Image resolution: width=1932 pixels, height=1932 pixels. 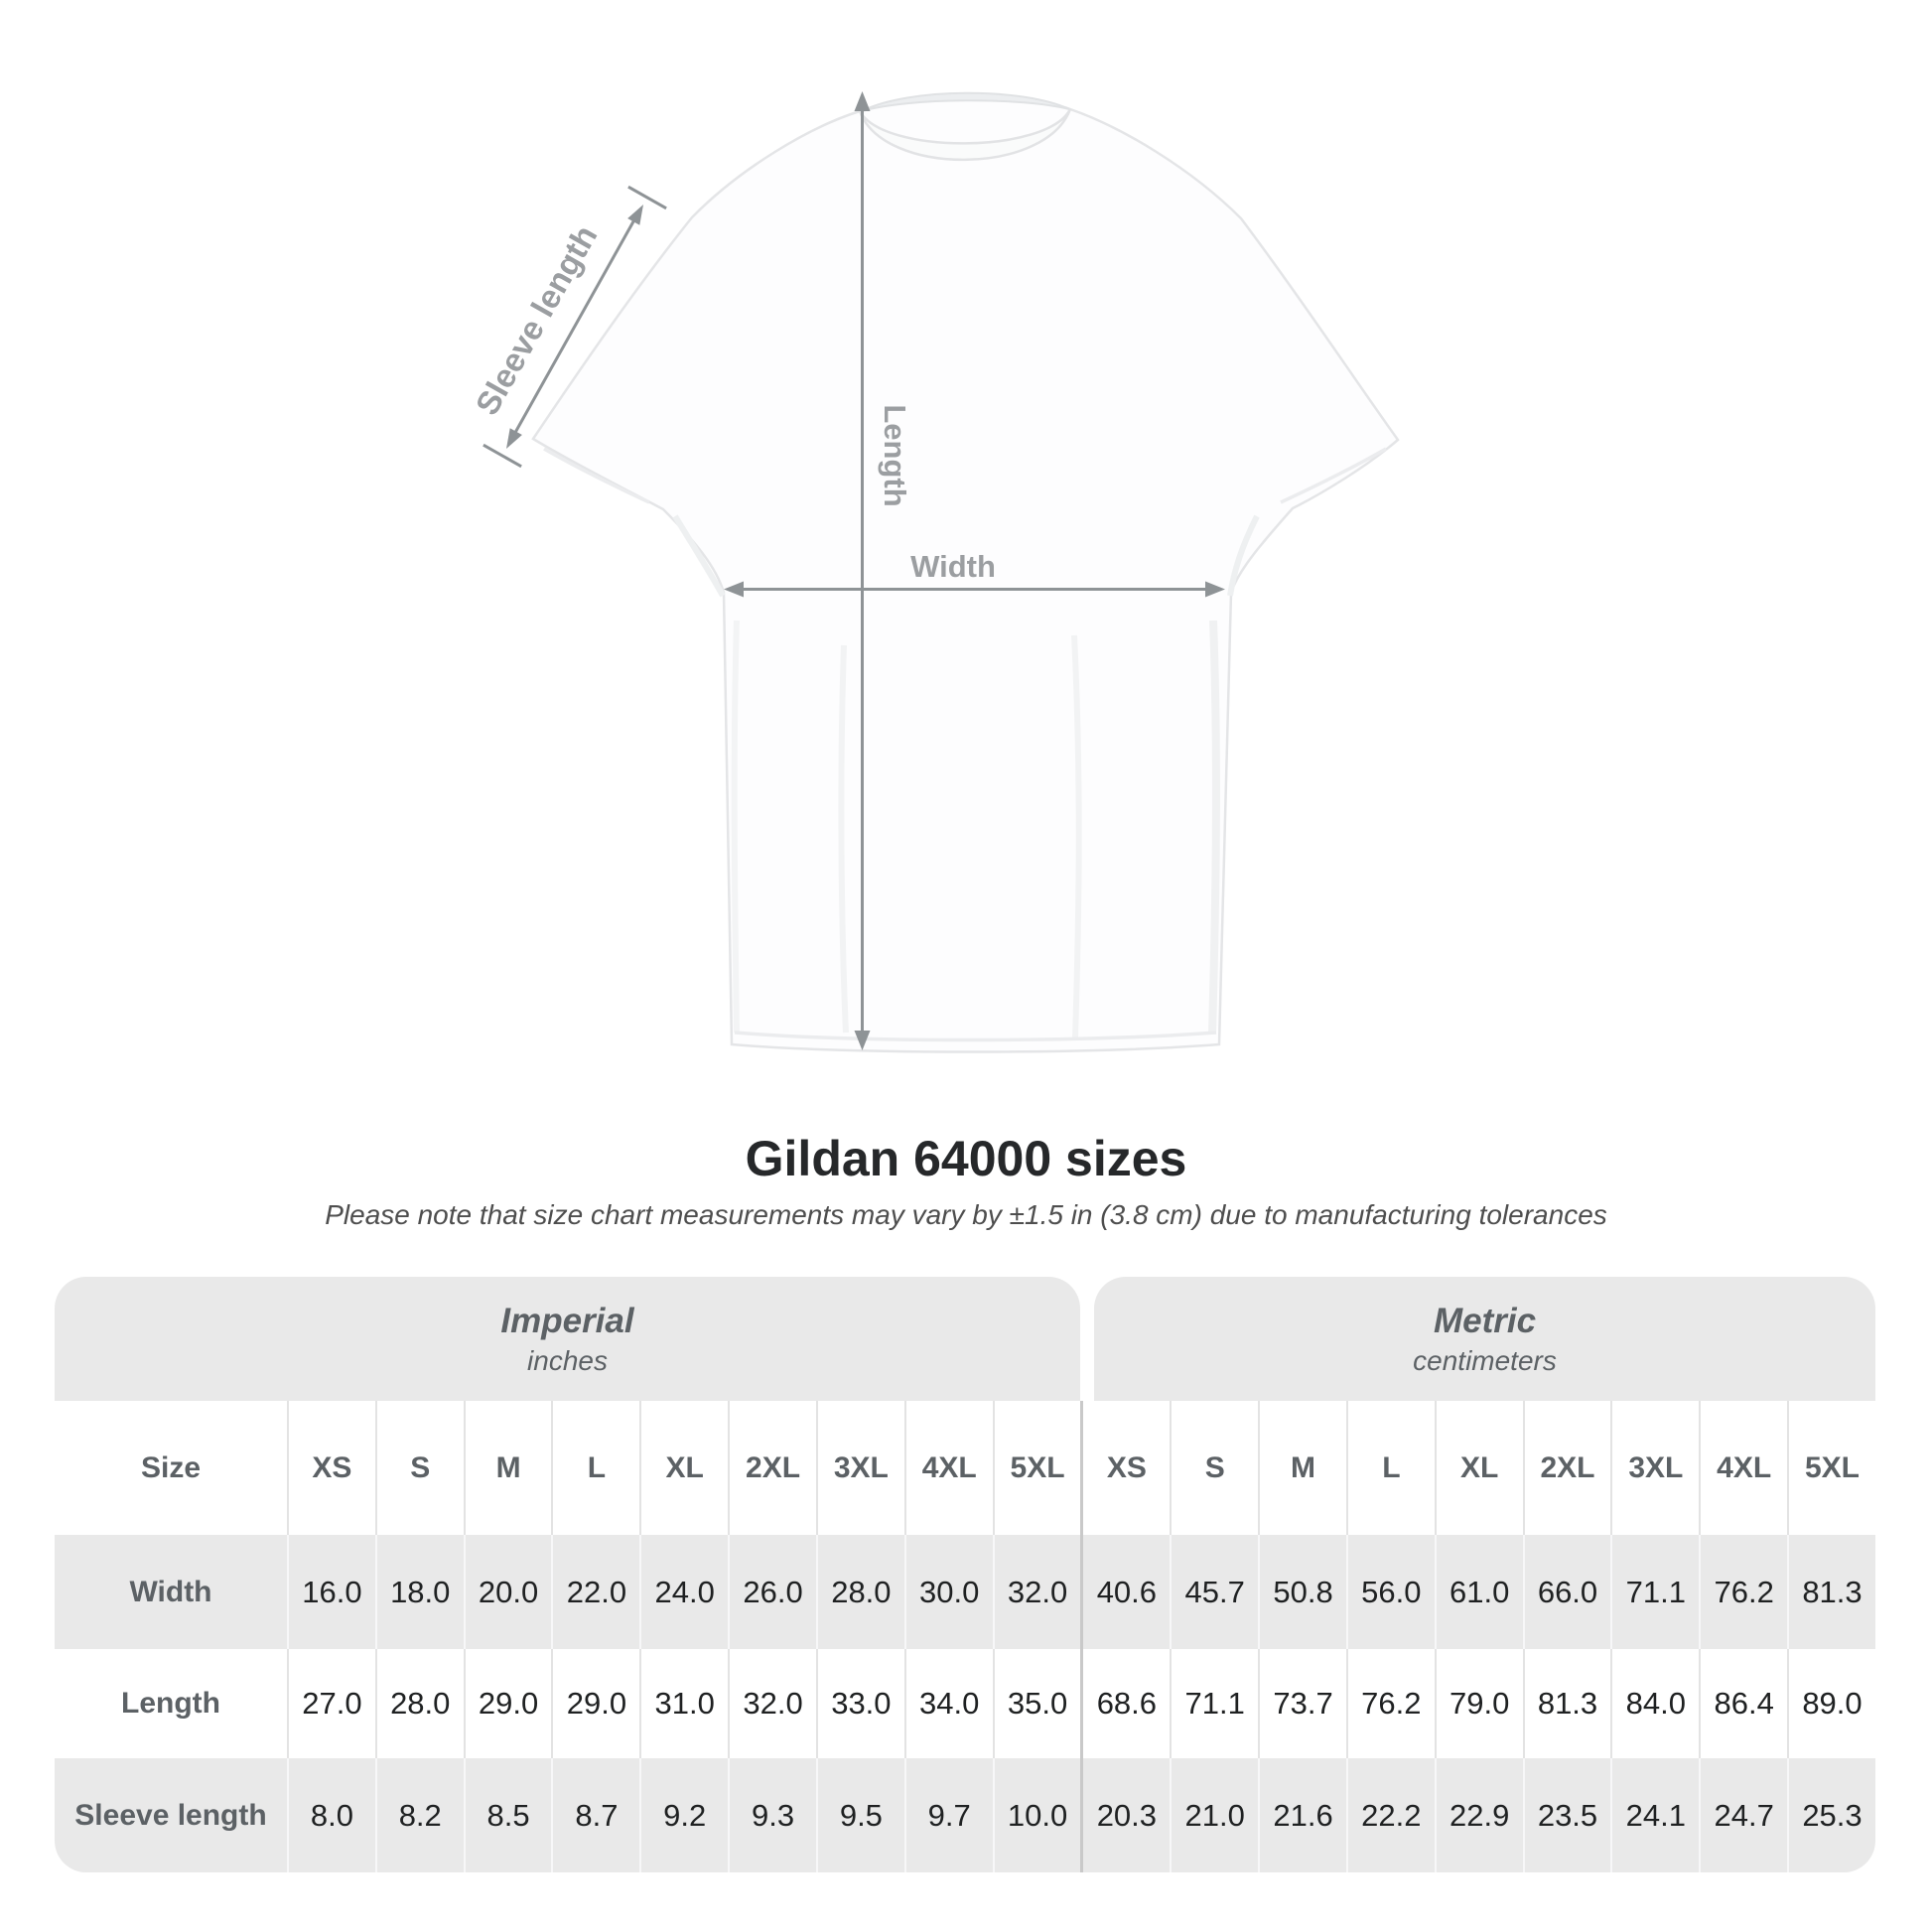 What do you see at coordinates (1655, 1703) in the screenshot?
I see `table-cell: 84.0` at bounding box center [1655, 1703].